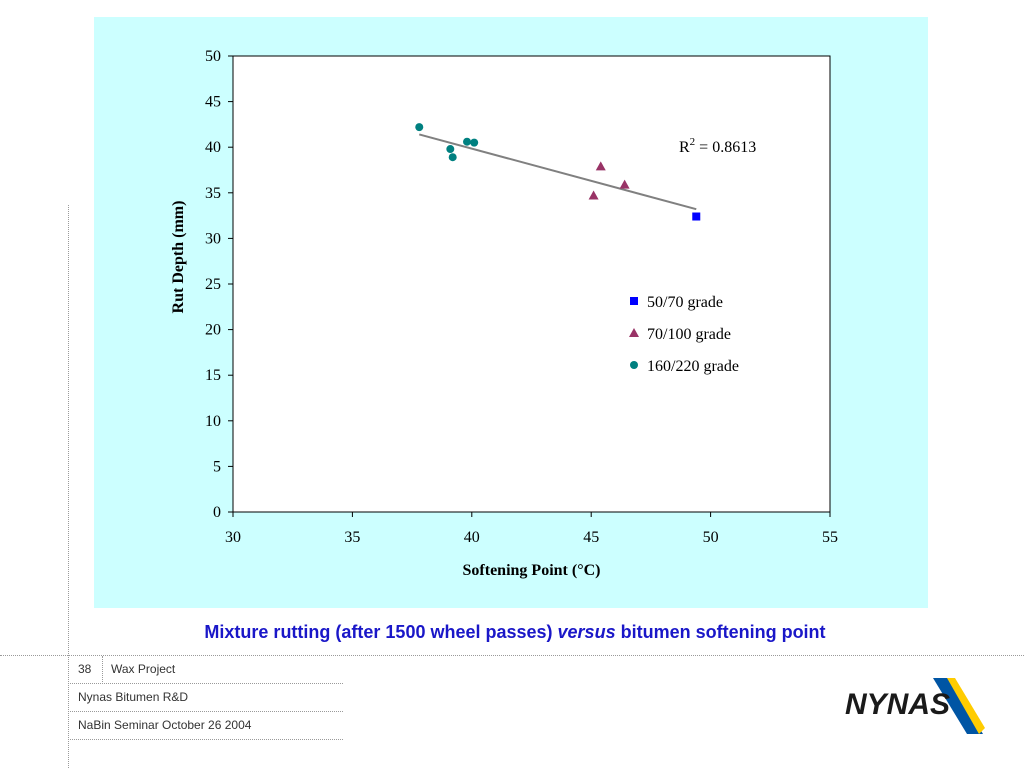 This screenshot has height=768, width=1024. I want to click on y-tick-label: 35, so click(213, 193).